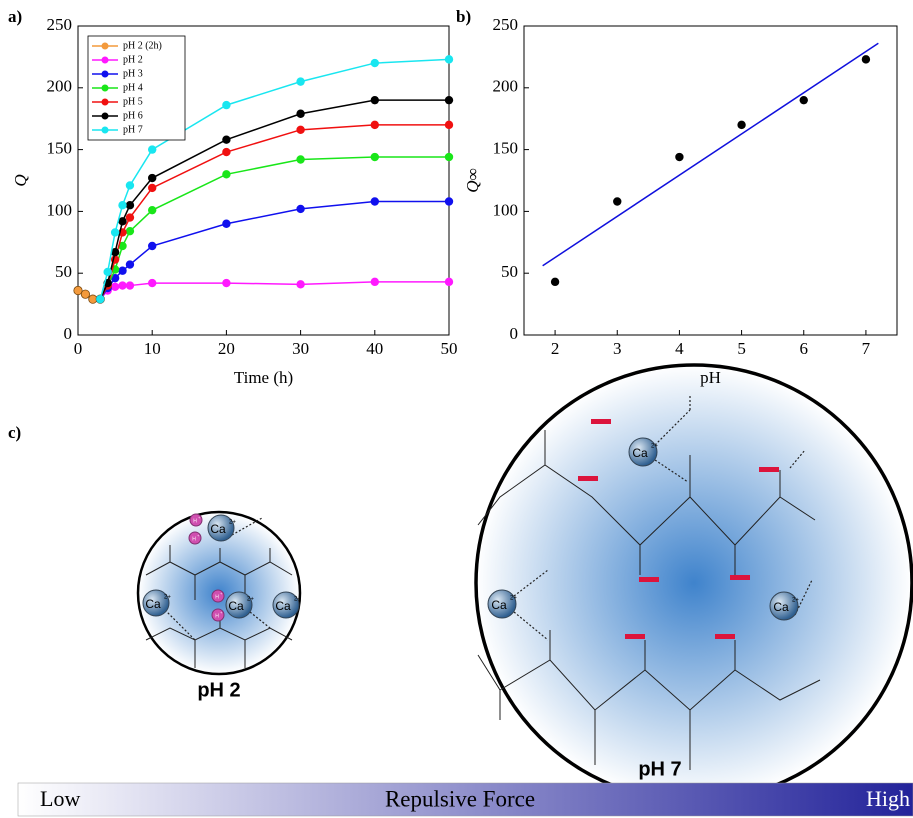 The width and height of the screenshot is (913, 818). Describe the element at coordinates (133, 59) in the screenshot. I see `legend-label: pH 2` at that location.